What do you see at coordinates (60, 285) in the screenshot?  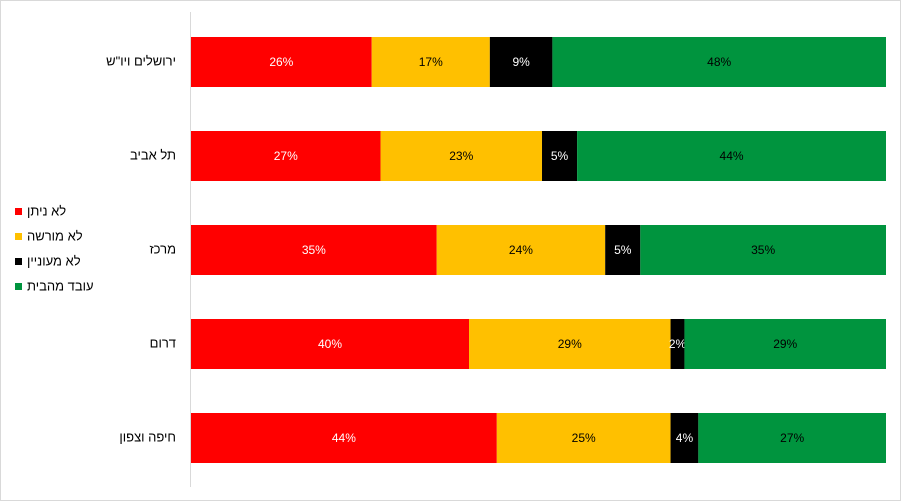 I see `legend-label: עובד מהבית` at bounding box center [60, 285].